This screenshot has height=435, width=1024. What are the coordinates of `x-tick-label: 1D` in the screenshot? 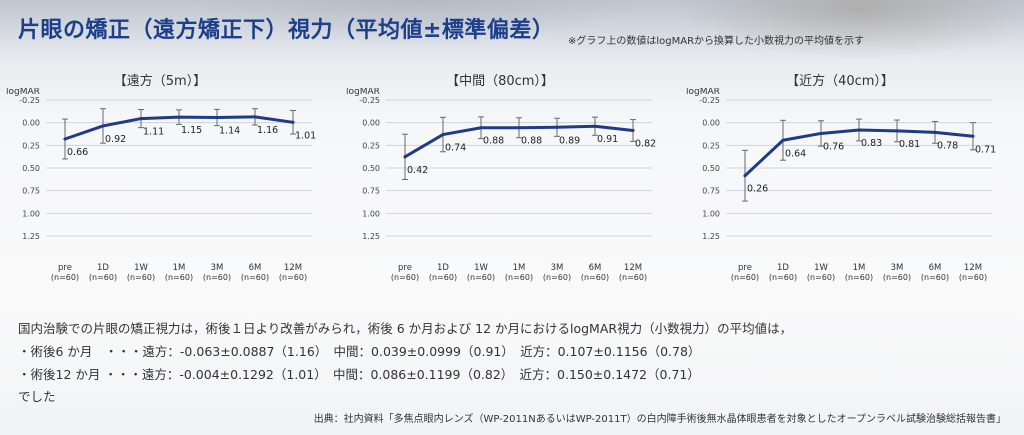 It's located at (443, 268).